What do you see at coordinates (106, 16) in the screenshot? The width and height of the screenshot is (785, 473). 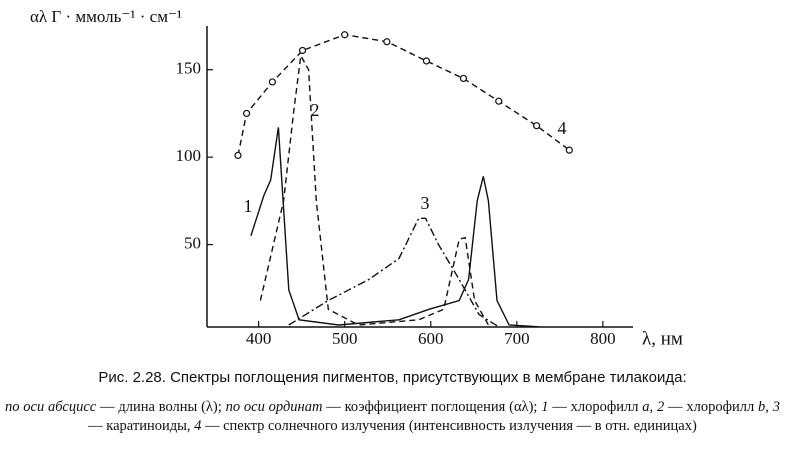 I see `y-axis-label: αλ Г · ммоль⁻¹ · см⁻¹` at bounding box center [106, 16].